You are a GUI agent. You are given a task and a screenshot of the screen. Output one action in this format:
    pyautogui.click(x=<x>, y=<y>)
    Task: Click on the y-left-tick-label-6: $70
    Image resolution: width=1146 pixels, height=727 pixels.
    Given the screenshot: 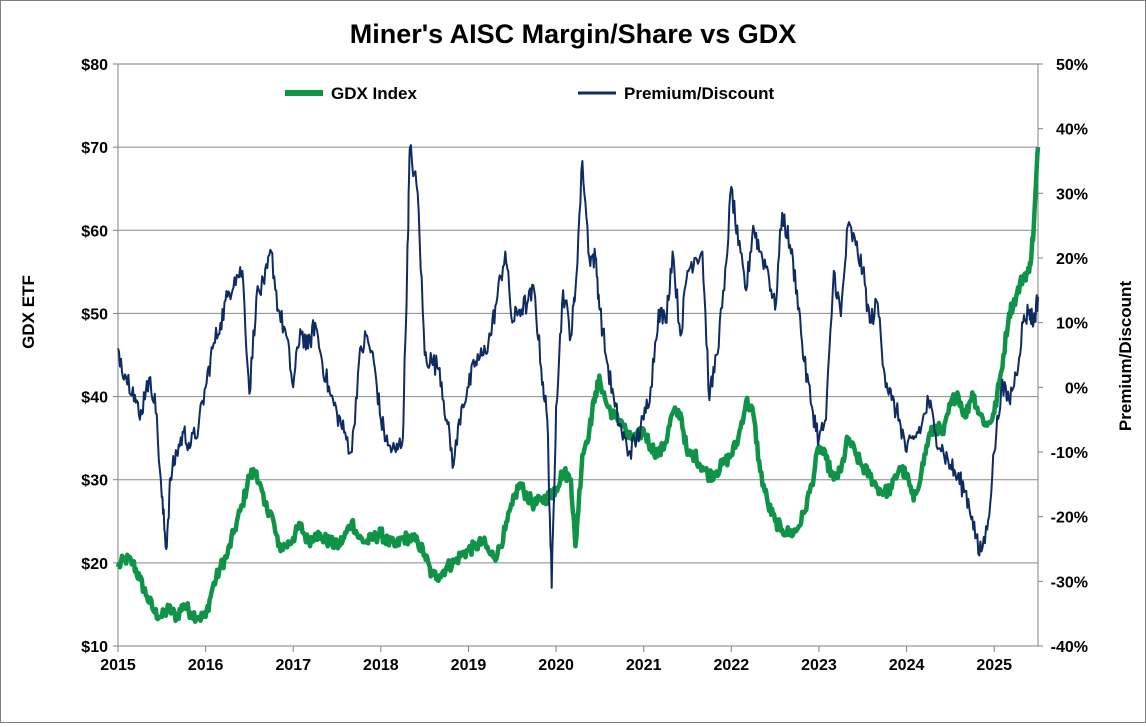 What is the action you would take?
    pyautogui.click(x=94, y=148)
    